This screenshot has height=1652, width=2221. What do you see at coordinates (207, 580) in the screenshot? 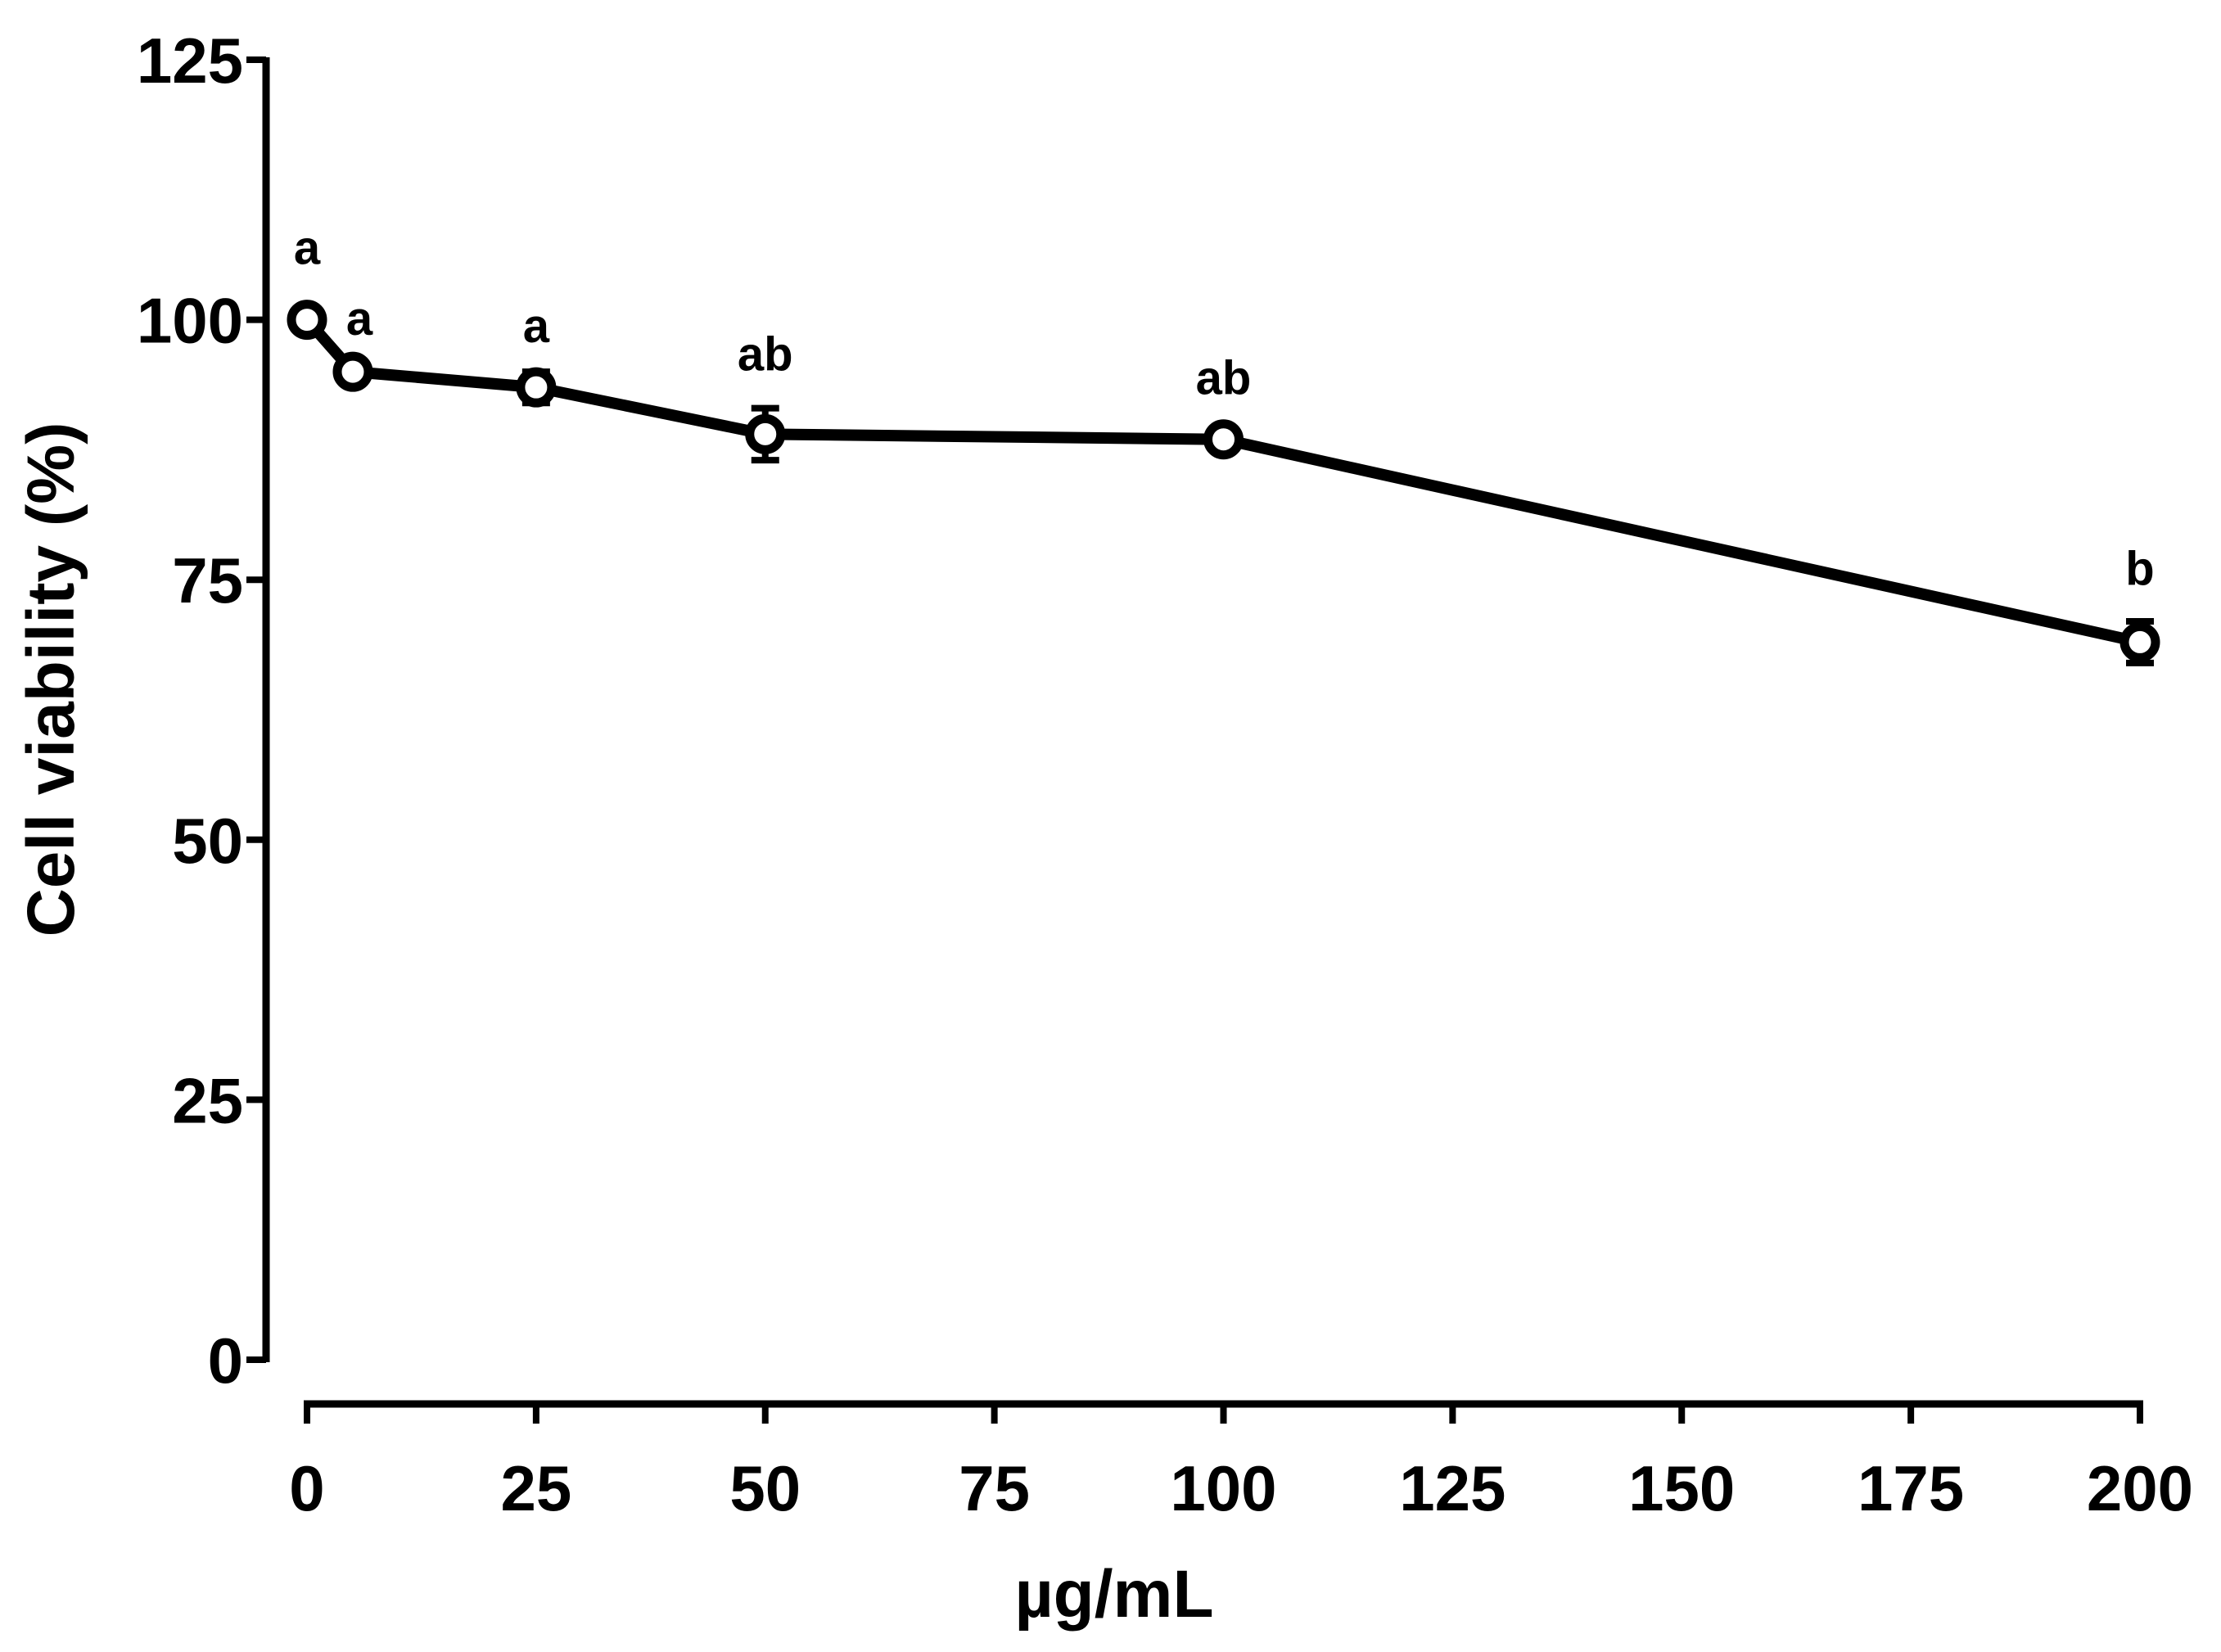
I see `y-tick-label: 75` at bounding box center [207, 580].